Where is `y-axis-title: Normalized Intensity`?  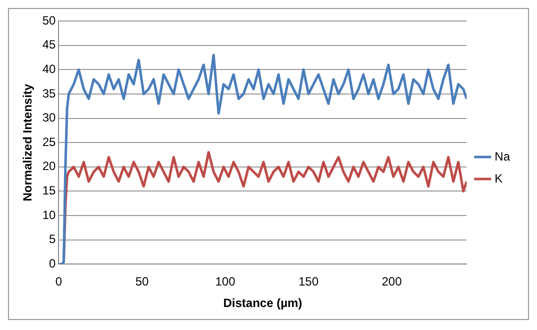
y-axis-title: Normalized Intensity is located at coordinates (27, 143).